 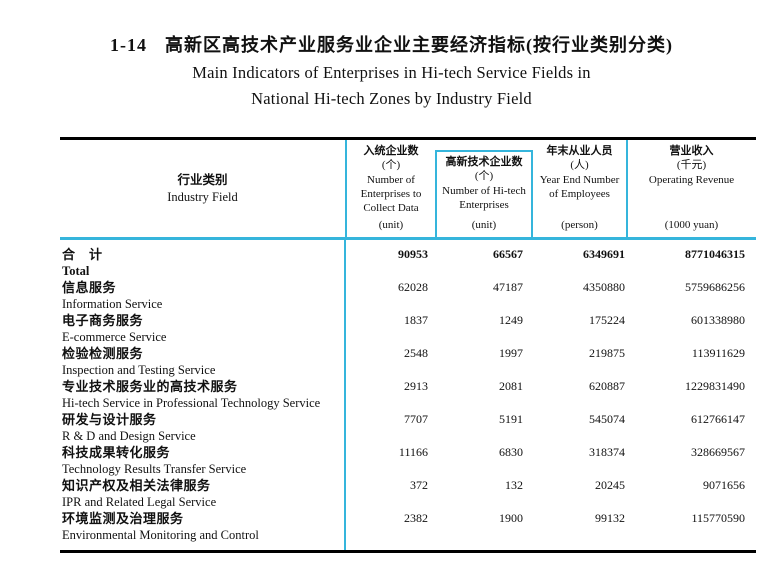 I want to click on col1-zh-unit: (个), so click(x=391, y=165).